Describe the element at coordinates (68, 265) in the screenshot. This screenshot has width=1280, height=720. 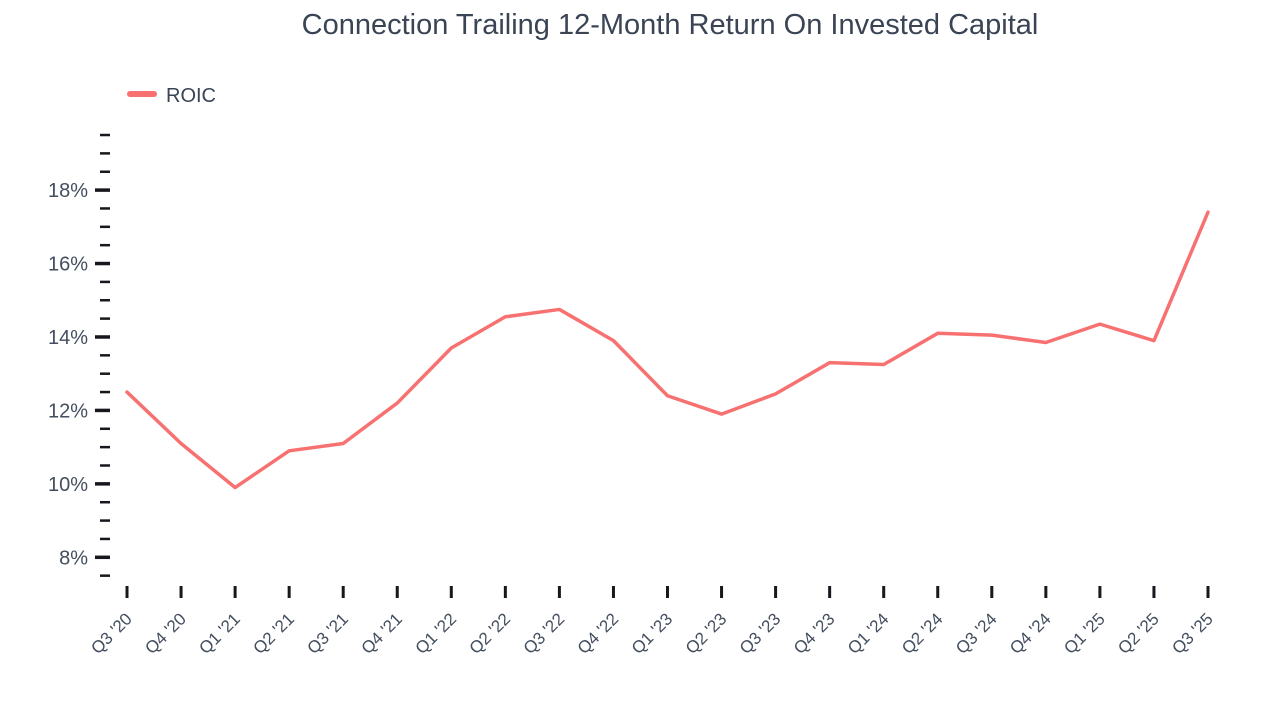
I see `y-tick-label: 16%` at that location.